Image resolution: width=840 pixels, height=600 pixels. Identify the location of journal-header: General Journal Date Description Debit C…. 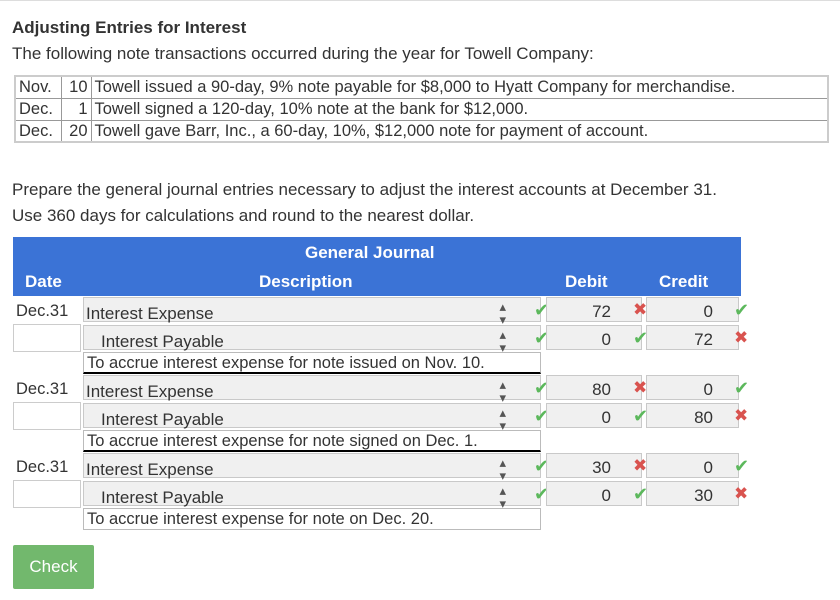
(377, 266).